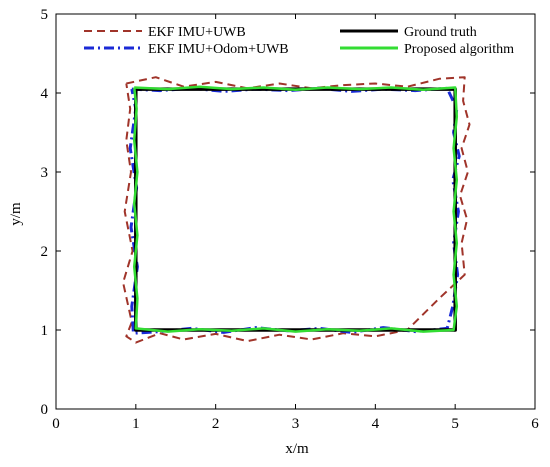 This screenshot has width=550, height=467. I want to click on legend-label: EKF IMU+Odom+UWB, so click(218, 49).